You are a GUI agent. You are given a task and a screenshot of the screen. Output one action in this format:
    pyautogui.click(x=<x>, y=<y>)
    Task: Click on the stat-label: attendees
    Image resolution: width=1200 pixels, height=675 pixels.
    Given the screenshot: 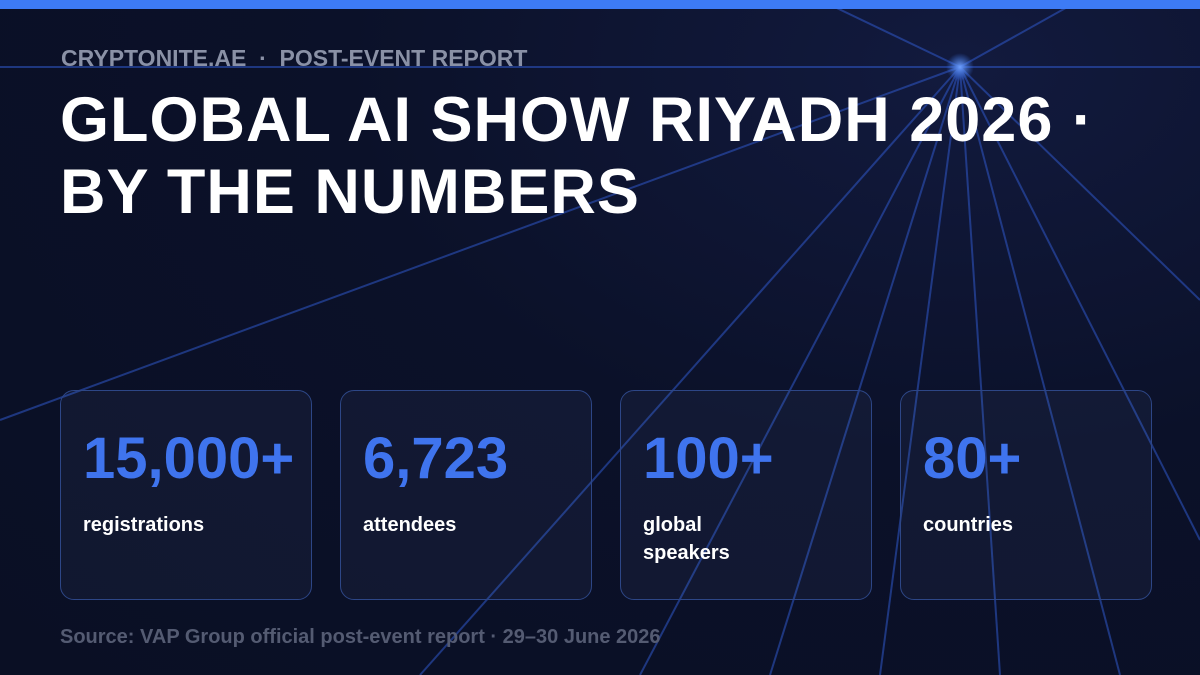 What is the action you would take?
    pyautogui.click(x=410, y=525)
    